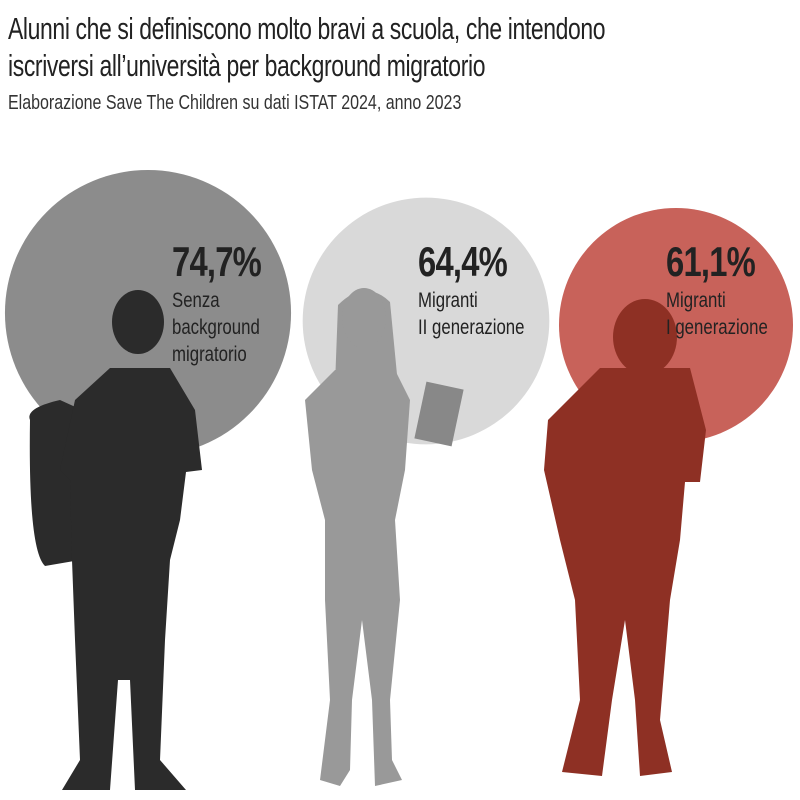  What do you see at coordinates (384, 537) in the screenshot?
I see `silhouette-girl` at bounding box center [384, 537].